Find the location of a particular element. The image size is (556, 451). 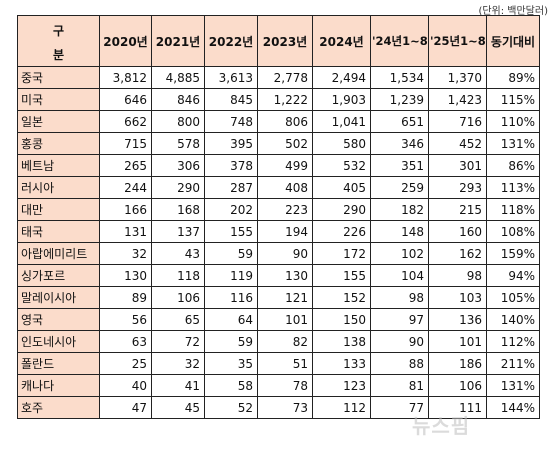

table-cell: 106 is located at coordinates (457, 385).